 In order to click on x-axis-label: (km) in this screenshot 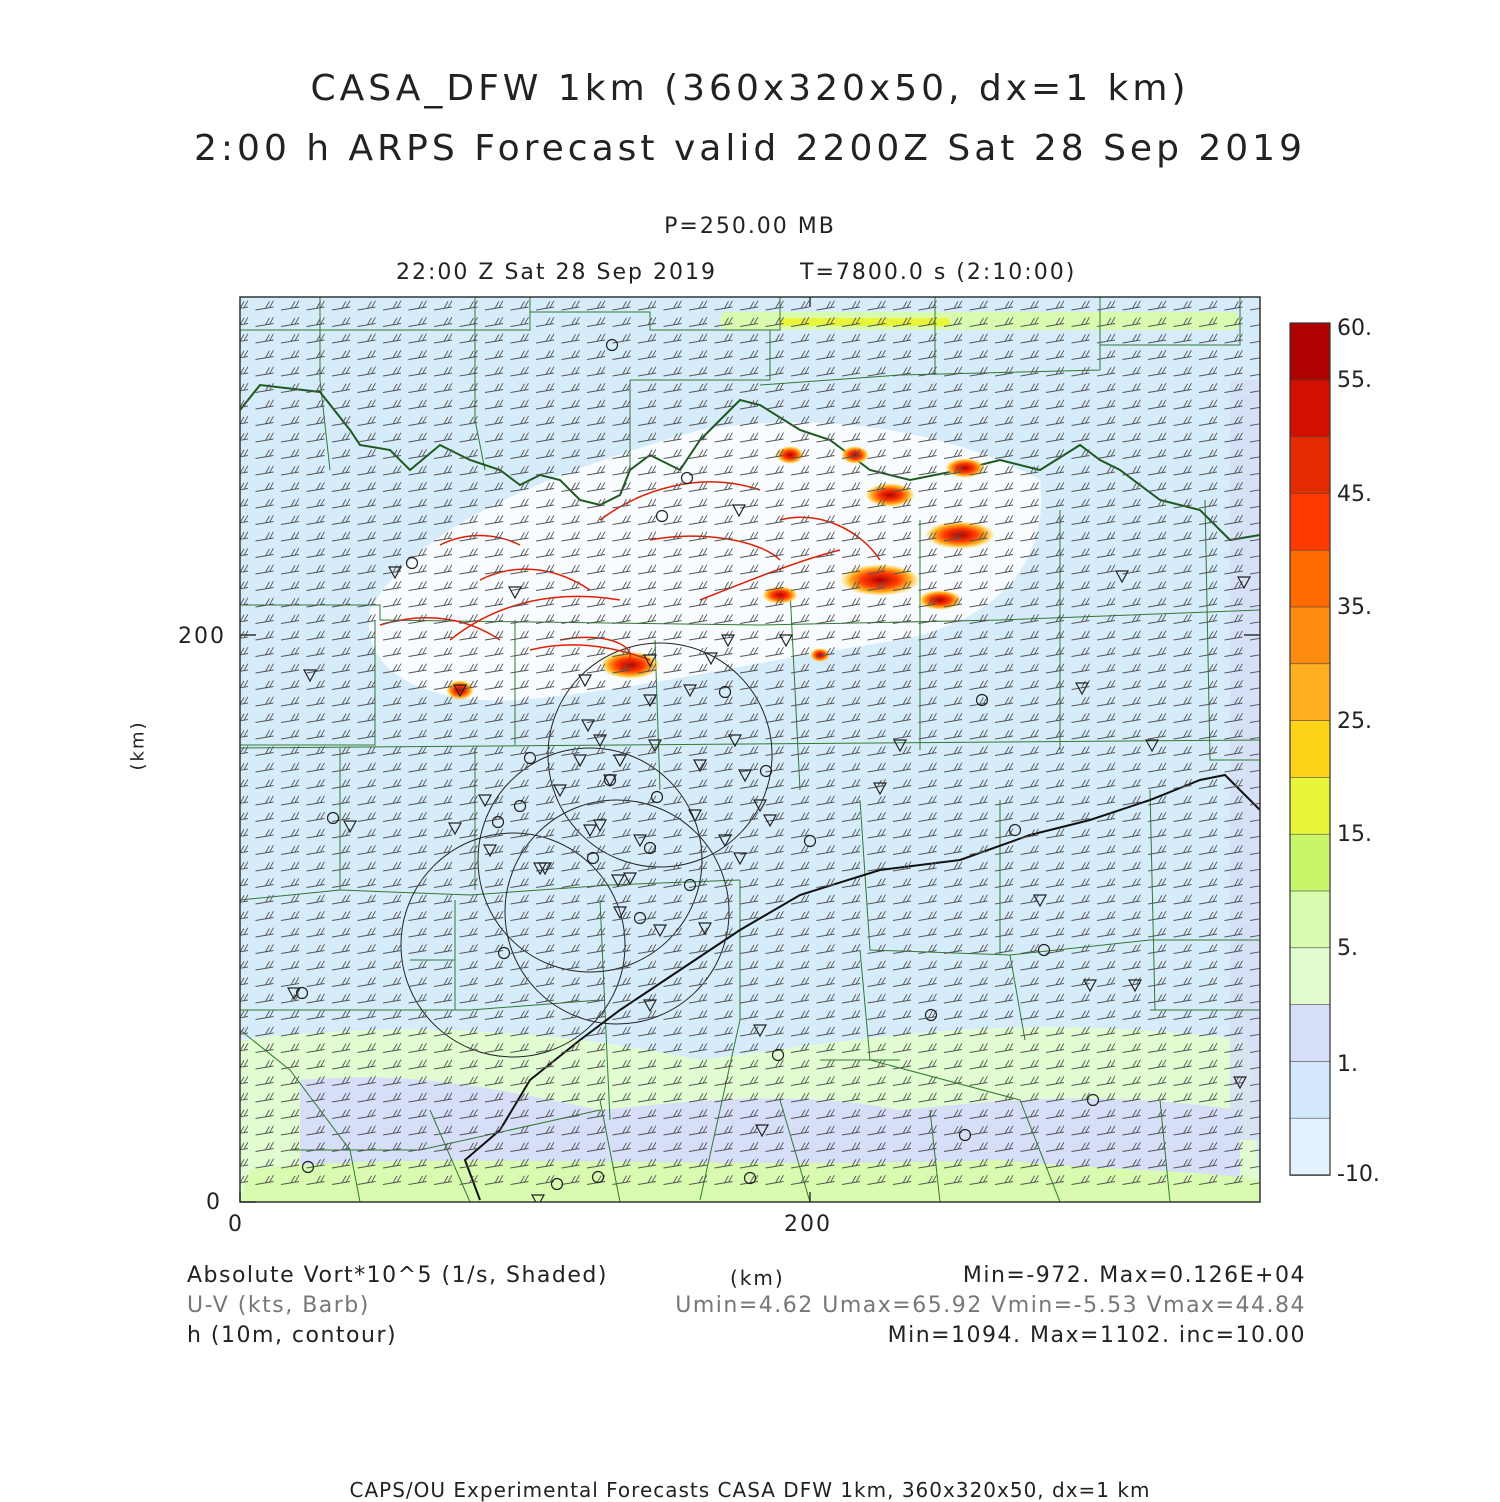, I will do `click(757, 1278)`.